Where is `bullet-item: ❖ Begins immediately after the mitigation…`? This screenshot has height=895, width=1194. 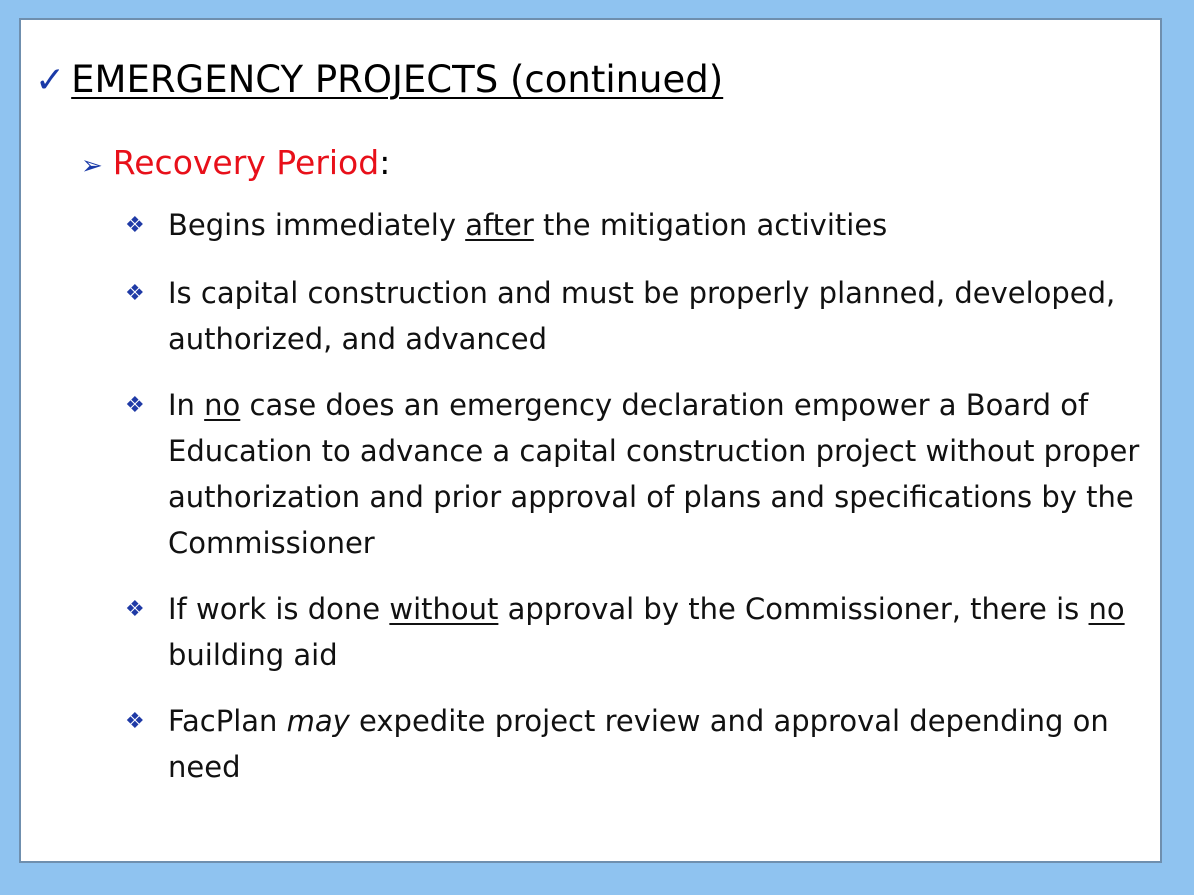 bullet-item: ❖ Begins immediately after the mitigation… is located at coordinates (638, 226).